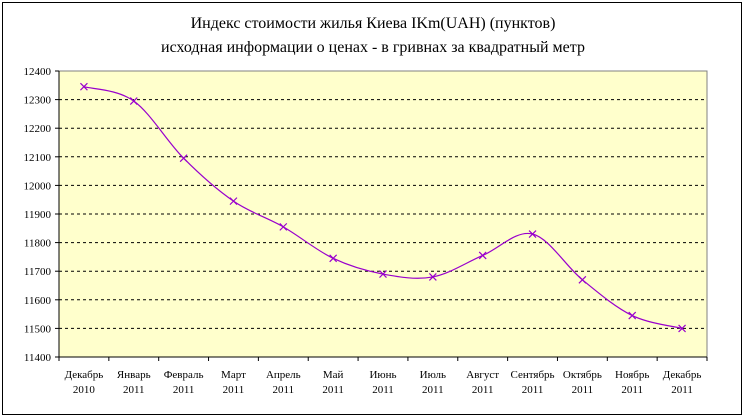 This screenshot has height=419, width=746. What do you see at coordinates (283, 375) in the screenshot?
I see `x-tick-label-month: Апрель` at bounding box center [283, 375].